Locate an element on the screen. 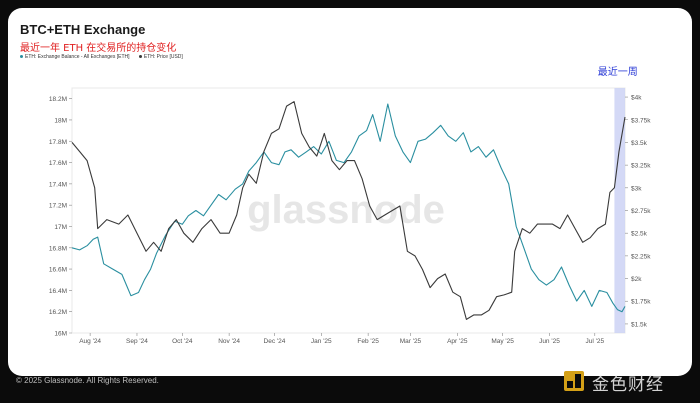 The width and height of the screenshot is (700, 403). brand-name: 金色财经 is located at coordinates (628, 385).